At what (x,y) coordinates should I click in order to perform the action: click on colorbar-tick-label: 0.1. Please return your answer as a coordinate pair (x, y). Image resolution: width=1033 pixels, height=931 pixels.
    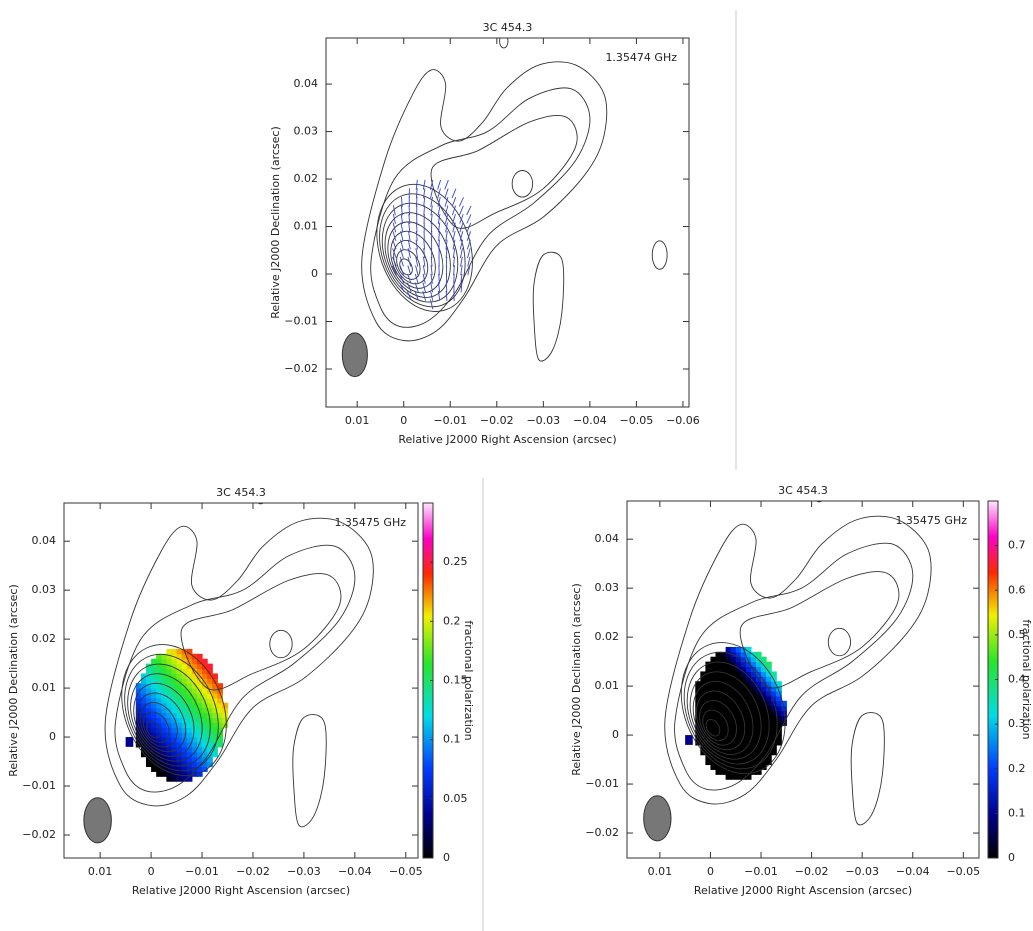
    Looking at the image, I should click on (452, 739).